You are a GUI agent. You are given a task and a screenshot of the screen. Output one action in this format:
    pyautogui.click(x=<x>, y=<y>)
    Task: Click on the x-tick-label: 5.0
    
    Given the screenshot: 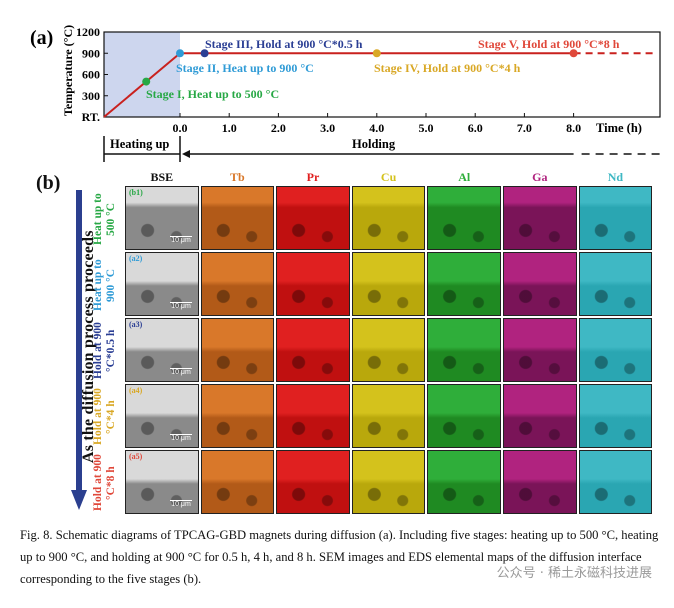 What is the action you would take?
    pyautogui.click(x=426, y=128)
    